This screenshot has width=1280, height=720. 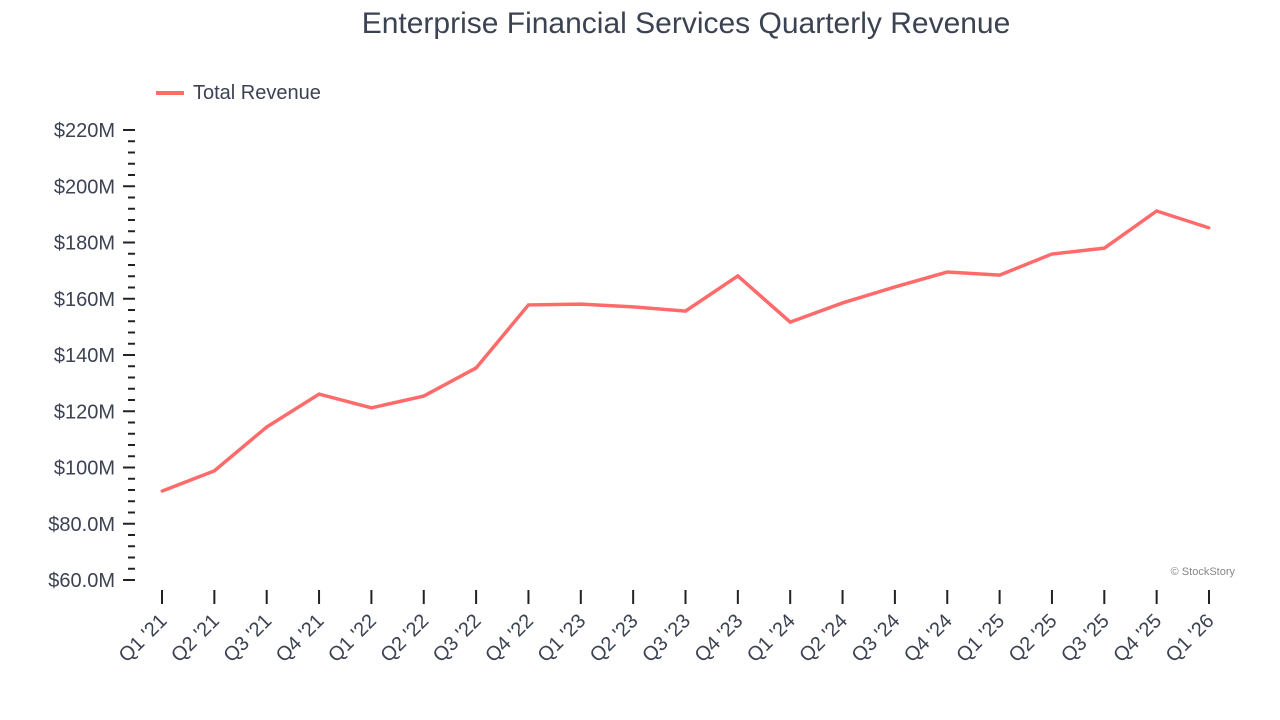 I want to click on x-tick-label: Q2 '24, so click(x=823, y=638).